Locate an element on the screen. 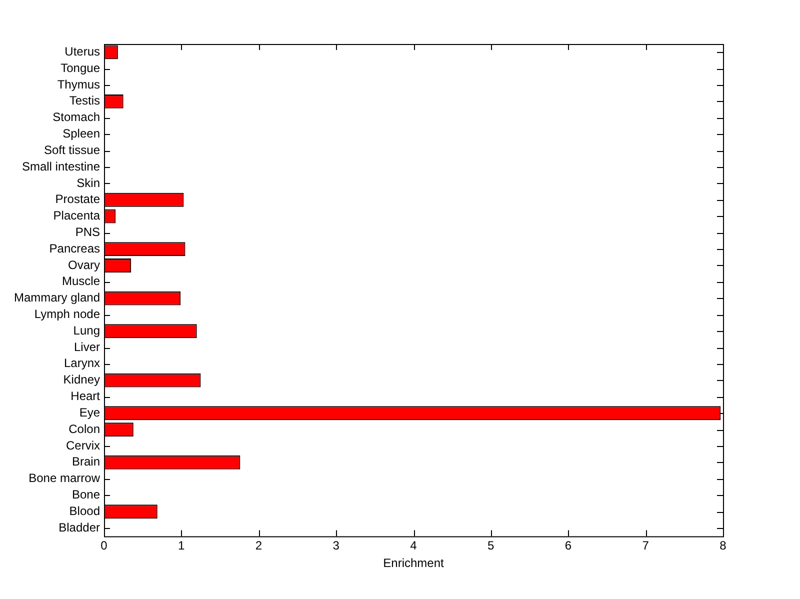  y-tick-label: Bone marrow is located at coordinates (64, 478).